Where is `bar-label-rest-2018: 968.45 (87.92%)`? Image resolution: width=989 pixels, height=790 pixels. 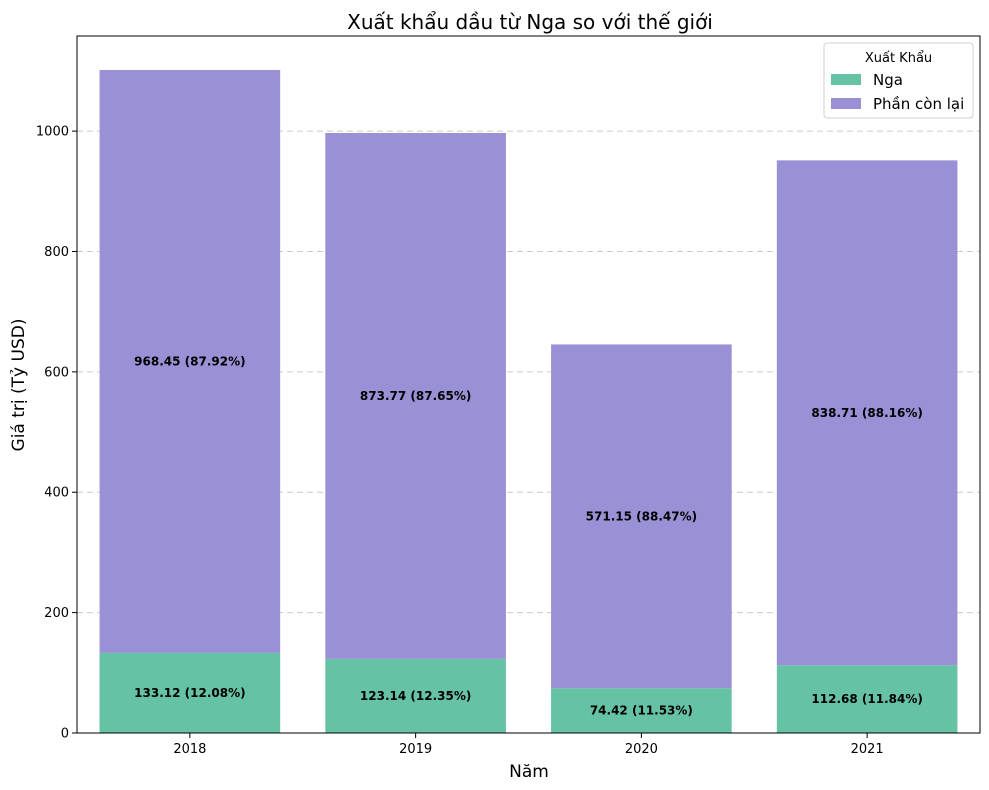 bar-label-rest-2018: 968.45 (87.92%) is located at coordinates (189, 361).